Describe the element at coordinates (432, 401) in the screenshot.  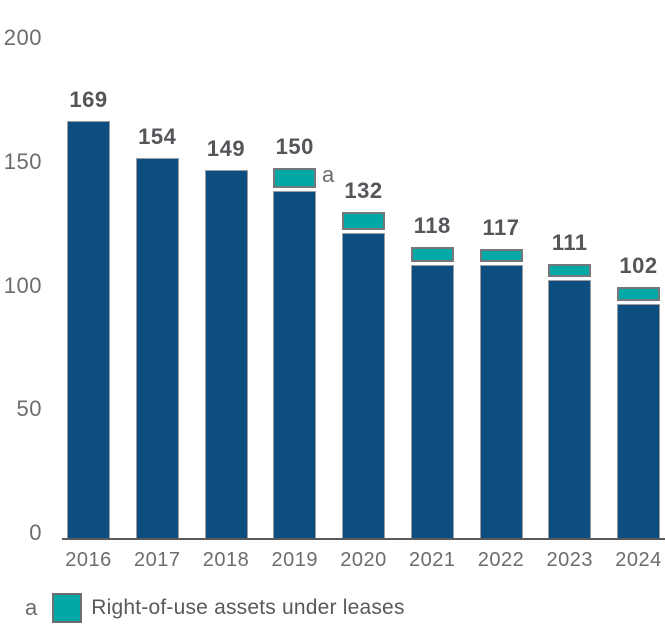
I see `bar-segment-2021` at that location.